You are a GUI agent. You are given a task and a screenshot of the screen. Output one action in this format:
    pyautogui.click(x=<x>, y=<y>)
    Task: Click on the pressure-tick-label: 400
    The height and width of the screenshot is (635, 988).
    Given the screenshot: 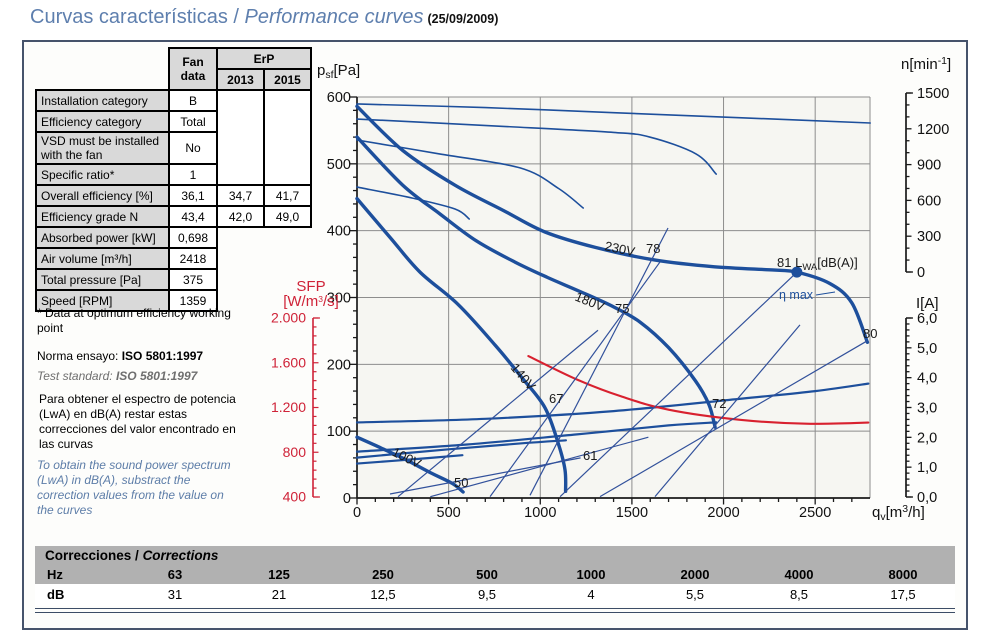 What is the action you would take?
    pyautogui.click(x=339, y=232)
    